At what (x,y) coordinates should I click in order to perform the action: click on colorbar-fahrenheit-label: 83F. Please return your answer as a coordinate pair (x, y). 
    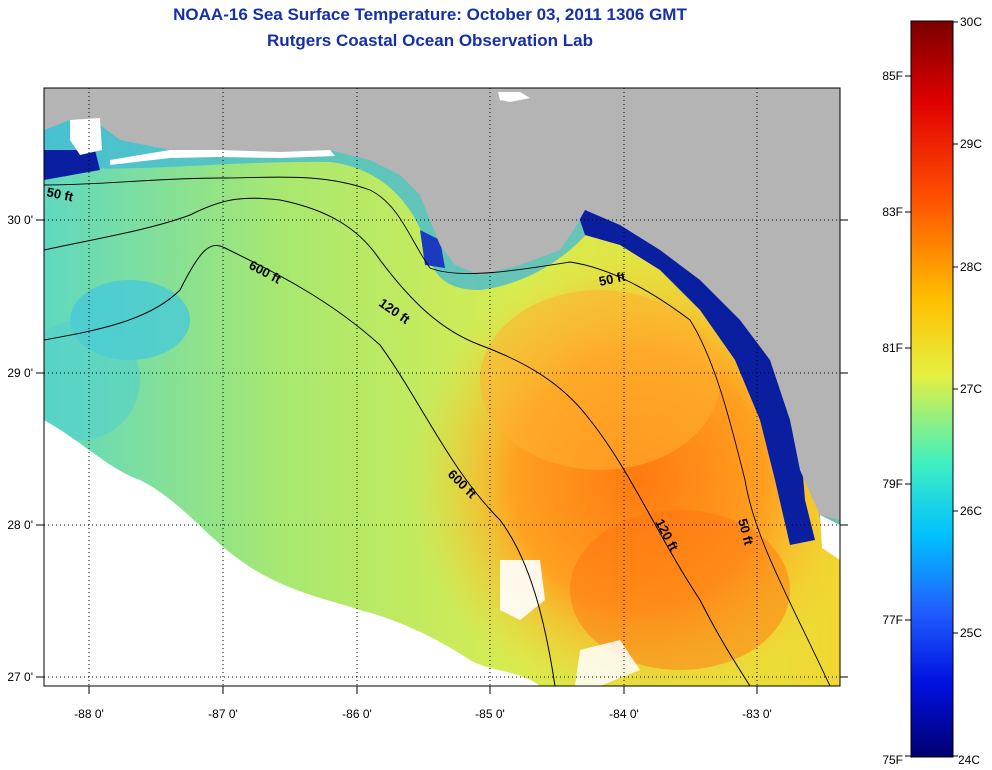
    Looking at the image, I should click on (892, 212).